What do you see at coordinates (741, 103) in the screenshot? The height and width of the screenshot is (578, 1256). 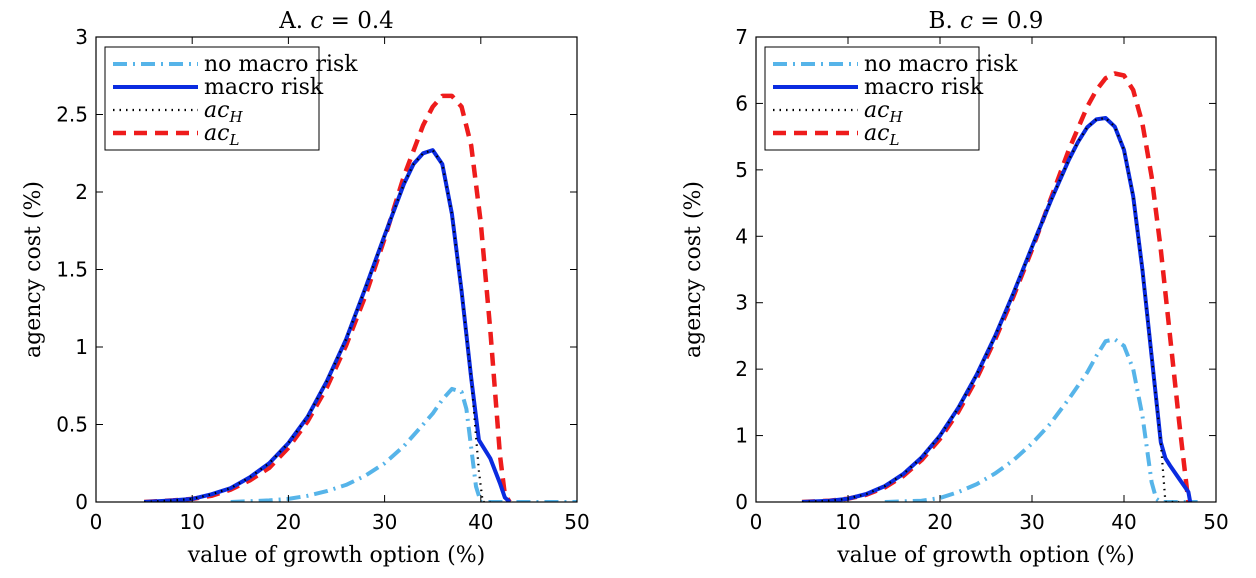 I see `y-tick-label: 6` at bounding box center [741, 103].